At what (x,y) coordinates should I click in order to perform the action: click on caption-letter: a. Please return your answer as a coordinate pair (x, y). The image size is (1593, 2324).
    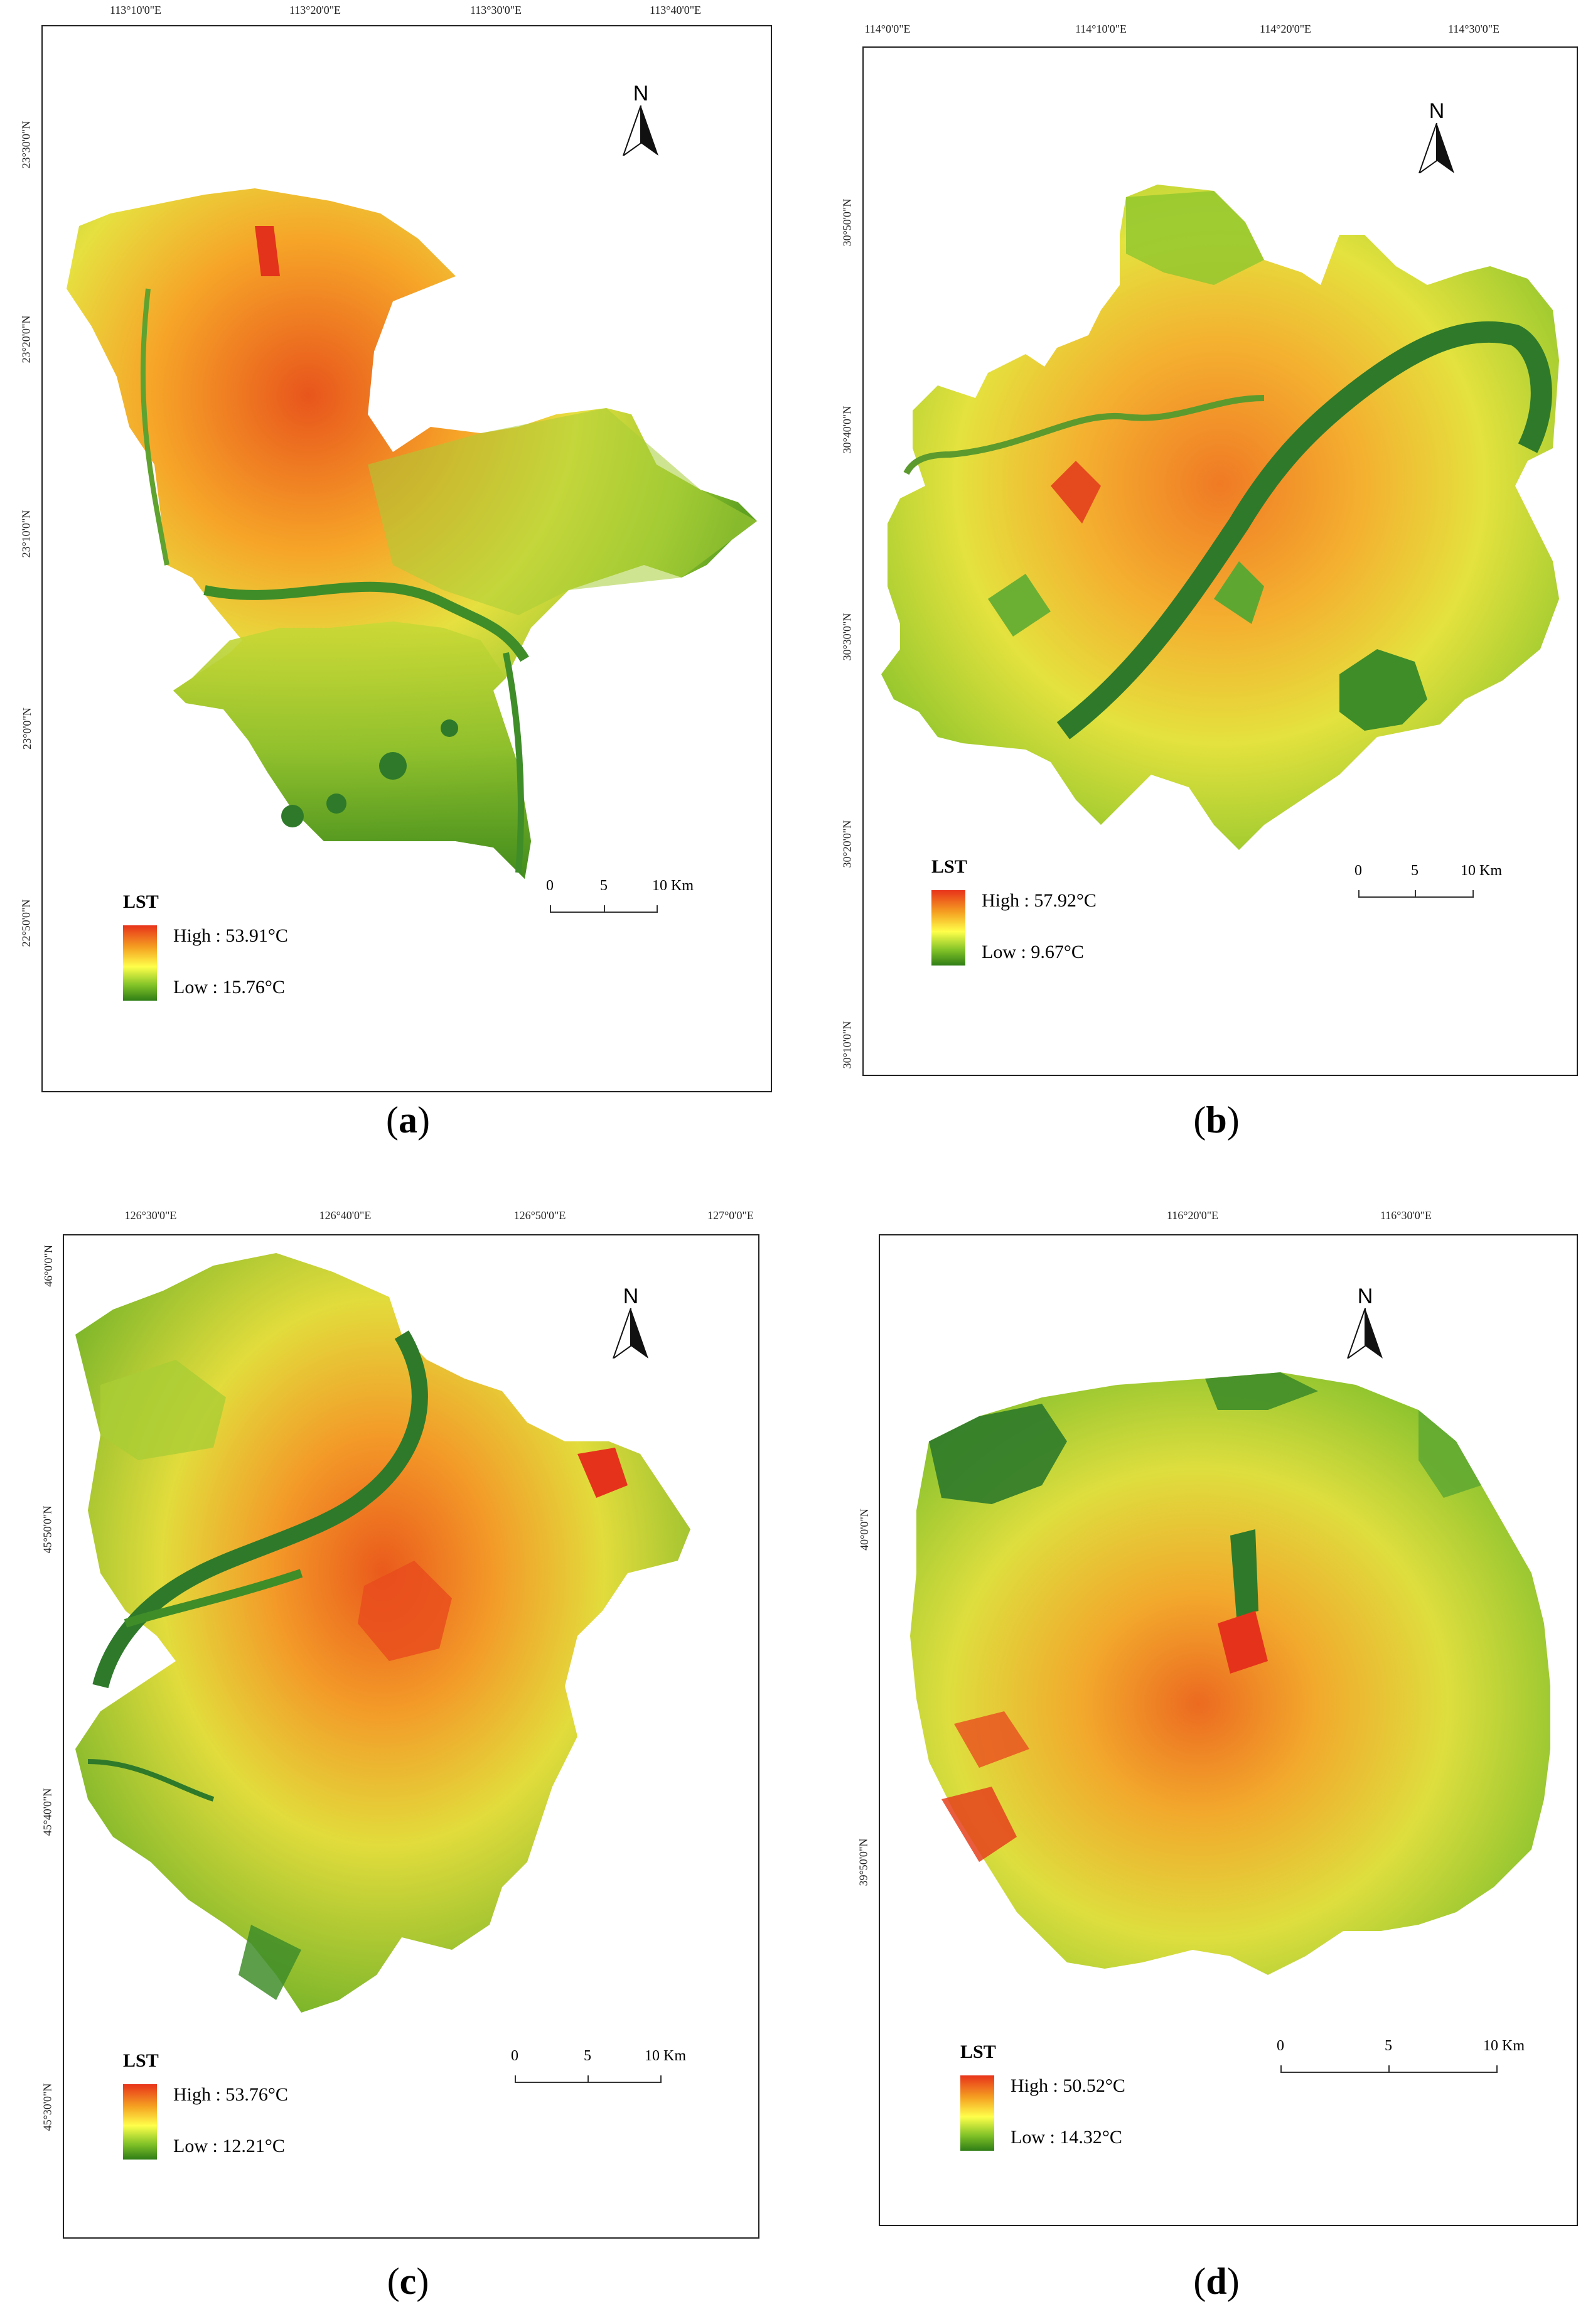
    Looking at the image, I should click on (408, 1120).